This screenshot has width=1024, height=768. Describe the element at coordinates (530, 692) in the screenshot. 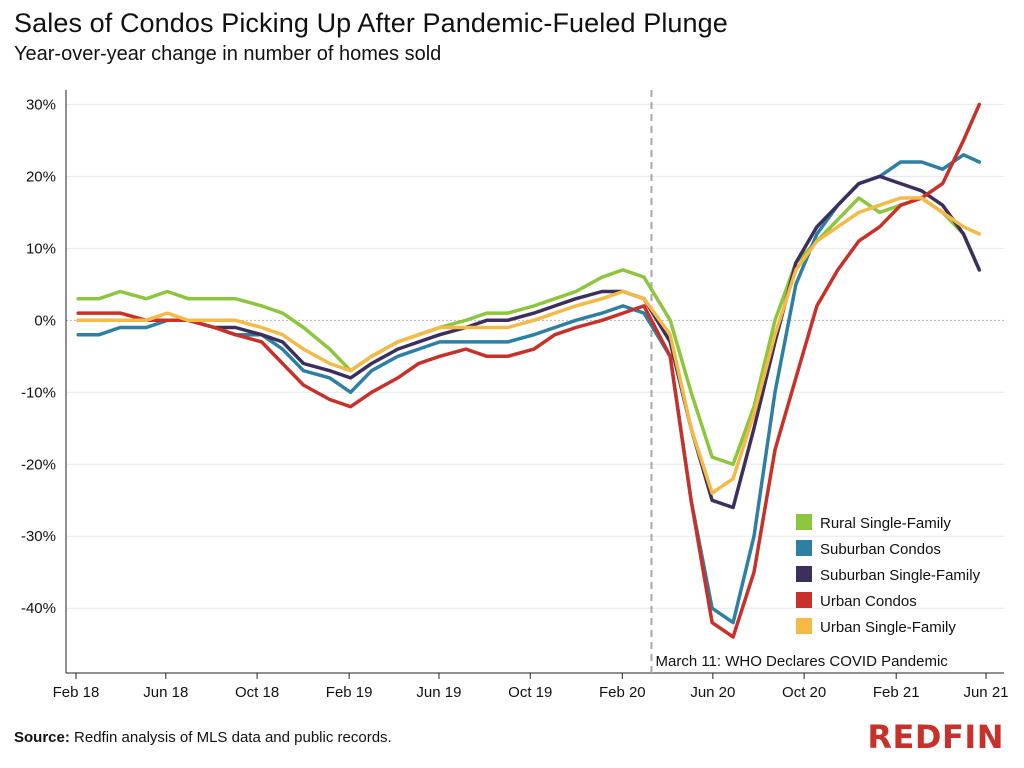

I see `x-tick-label: Oct 19` at that location.